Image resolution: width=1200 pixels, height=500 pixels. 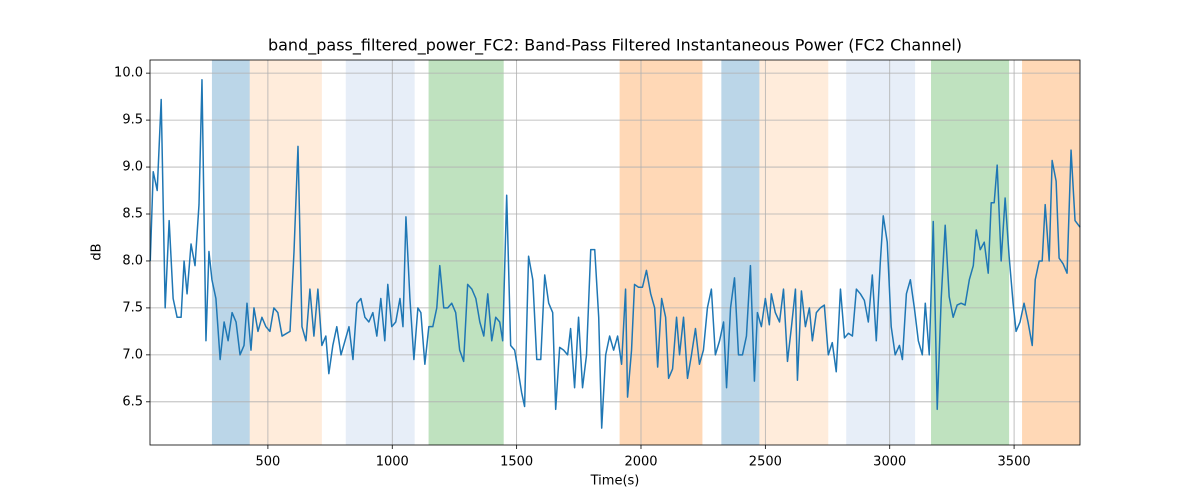 I want to click on y-tick-label: 8.5, so click(x=132, y=214).